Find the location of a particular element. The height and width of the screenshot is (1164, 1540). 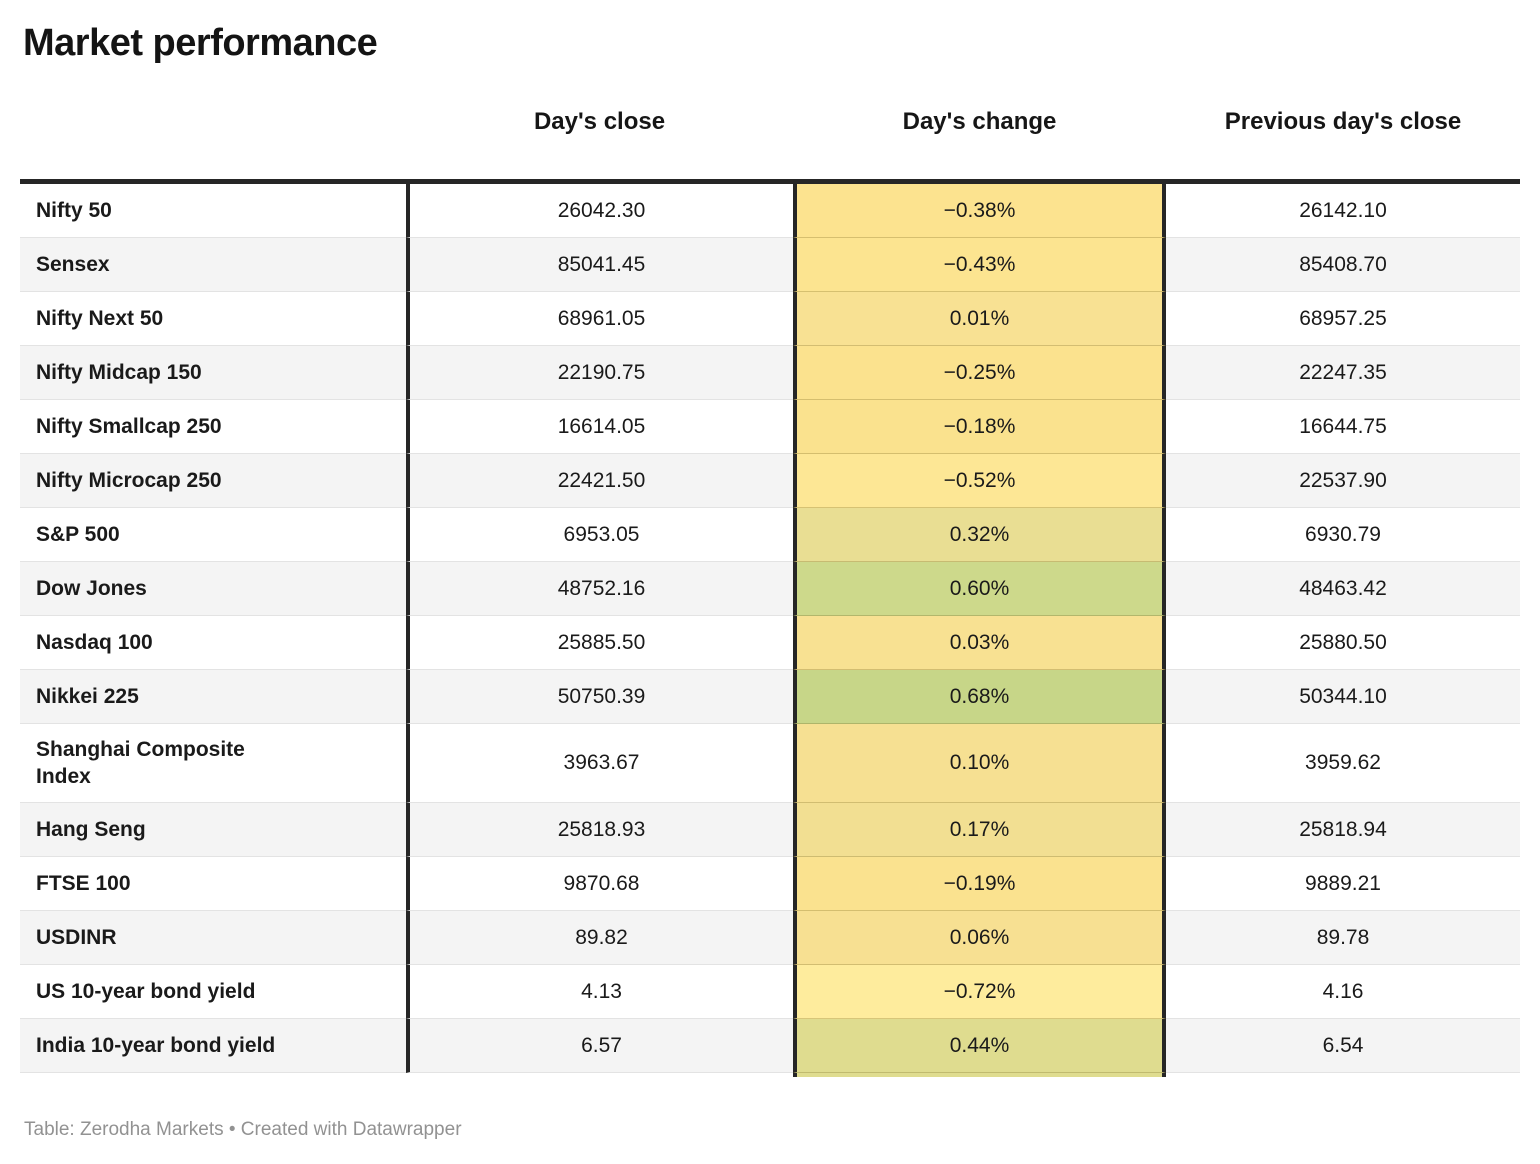

change-cell: 0.68% is located at coordinates (979, 697).